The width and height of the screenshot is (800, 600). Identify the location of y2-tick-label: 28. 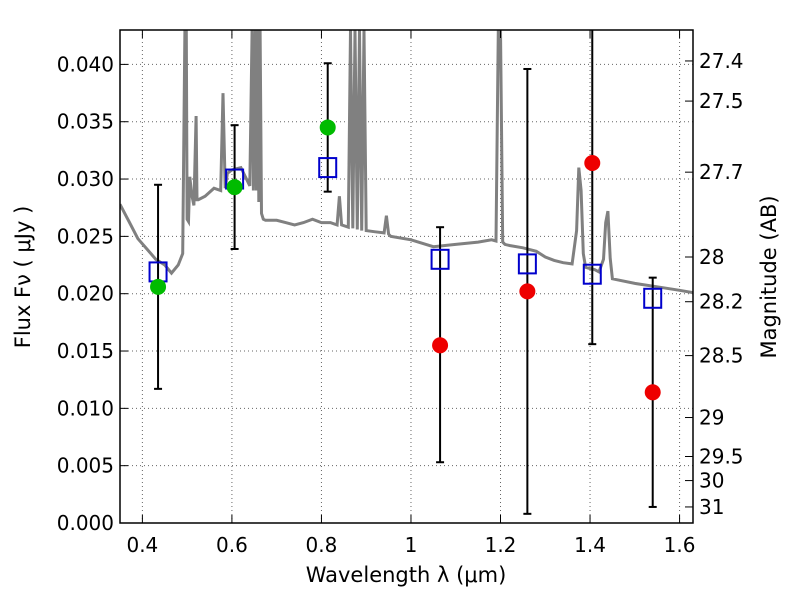
(711, 257).